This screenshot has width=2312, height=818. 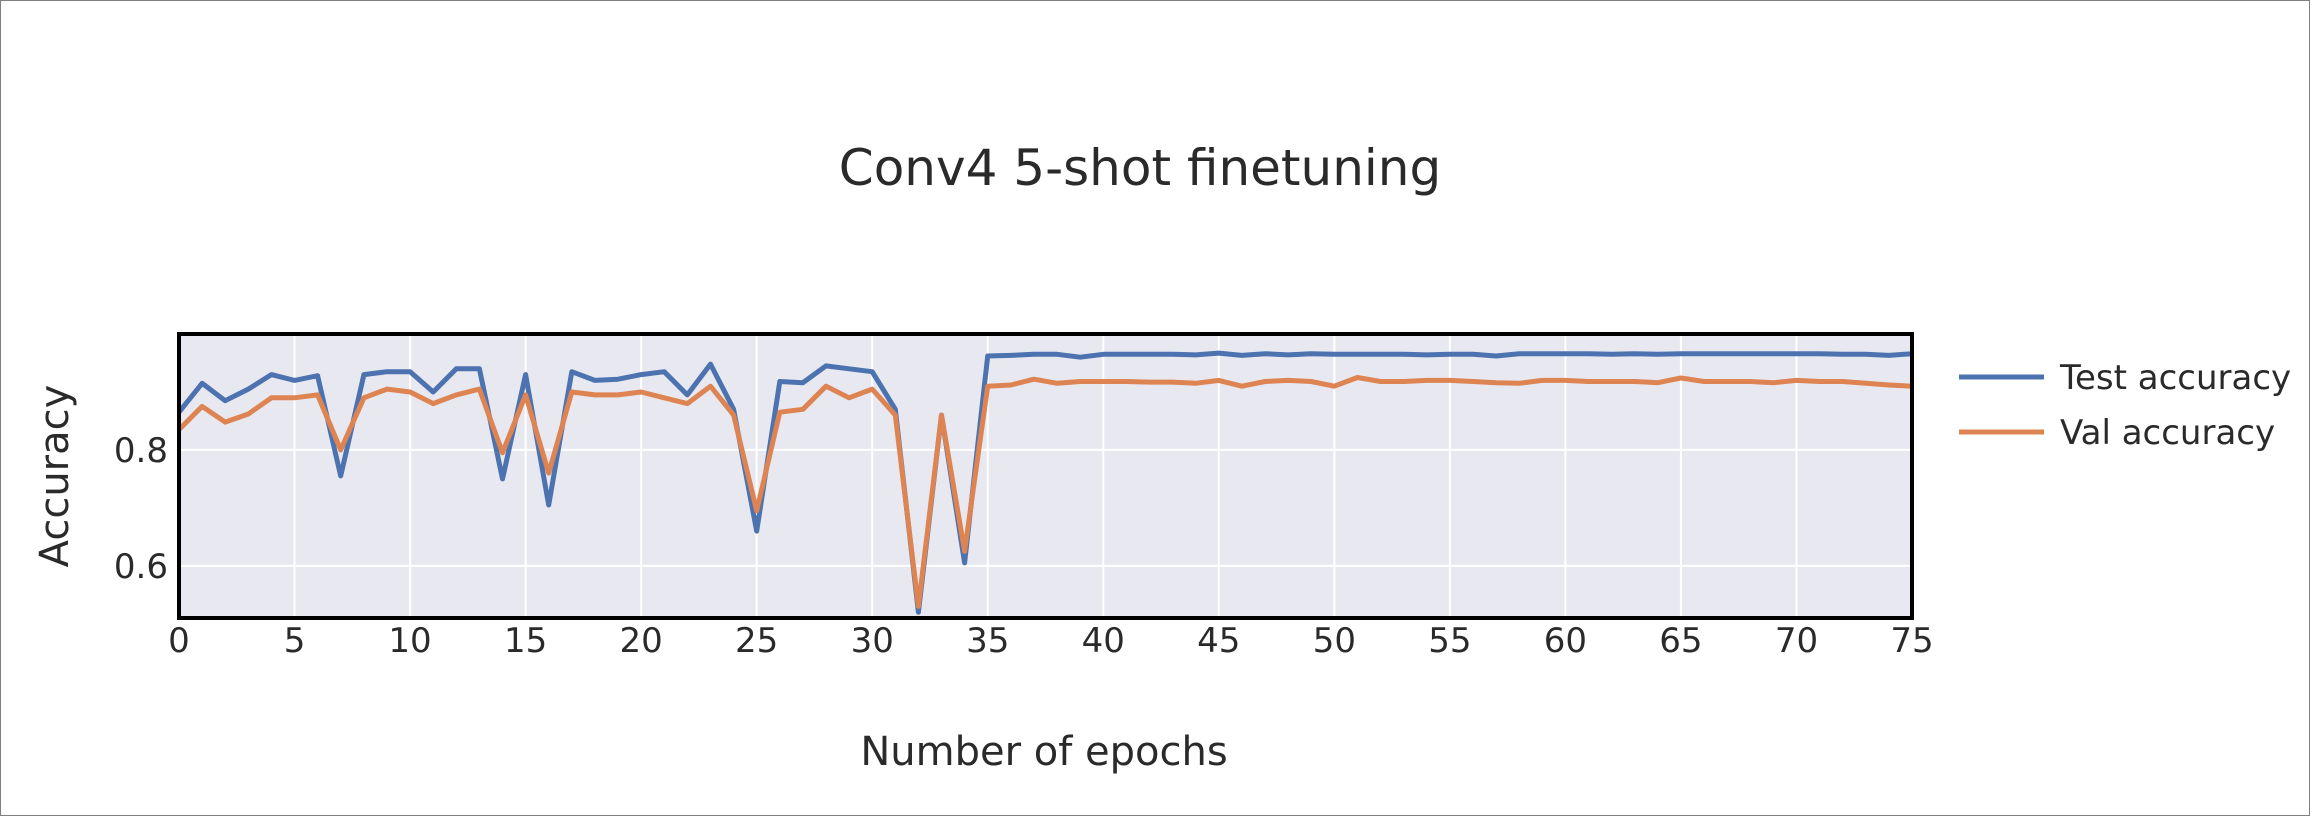 I want to click on legend-label: Val accuracy, so click(x=2167, y=433).